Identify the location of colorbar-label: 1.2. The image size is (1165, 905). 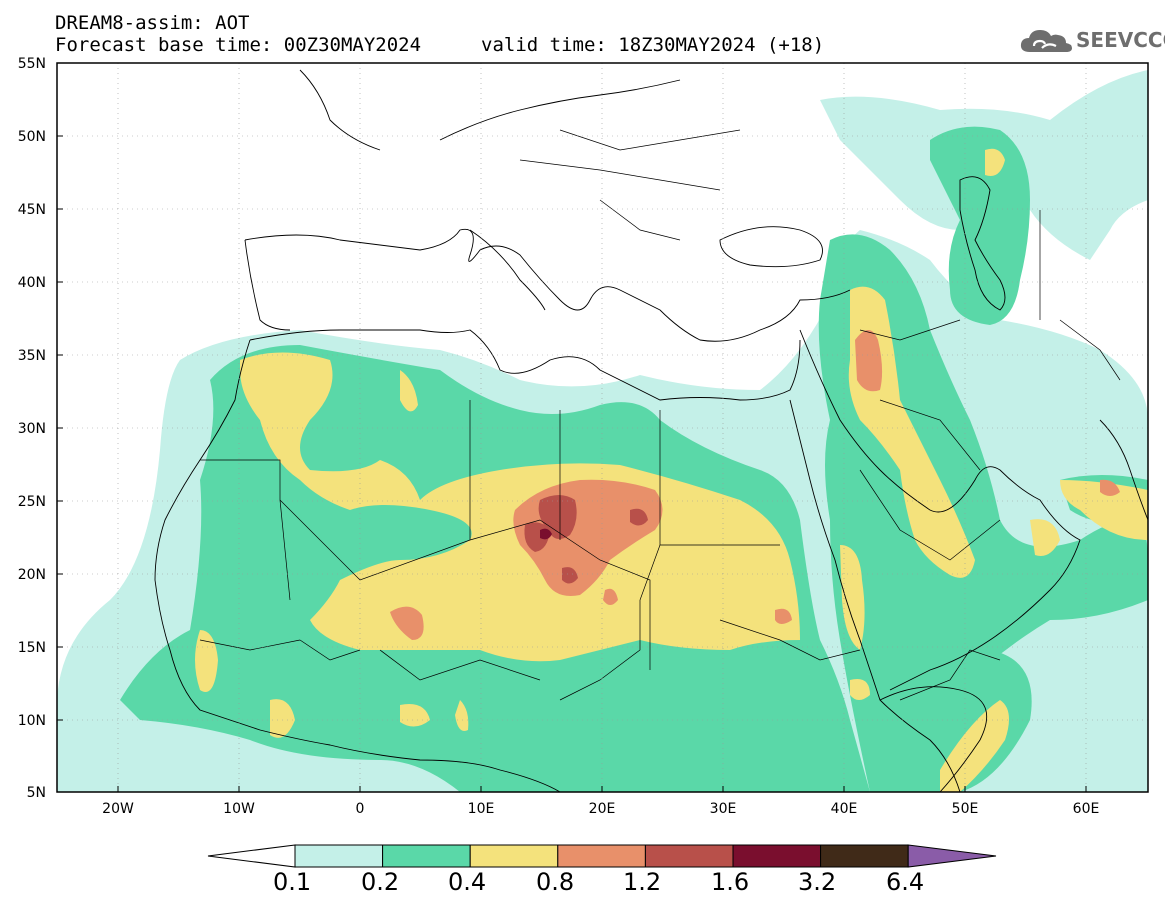
(642, 882).